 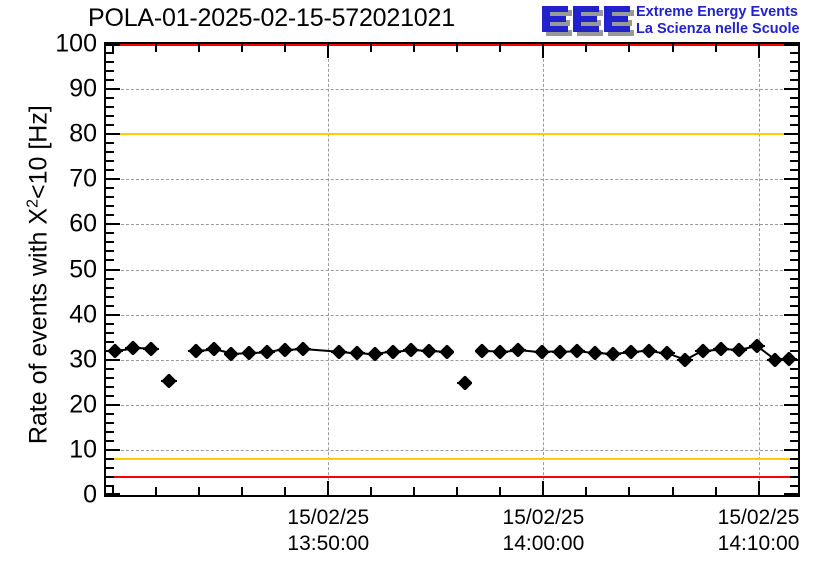 I want to click on y-axis-tick-label: 50, so click(x=83, y=269).